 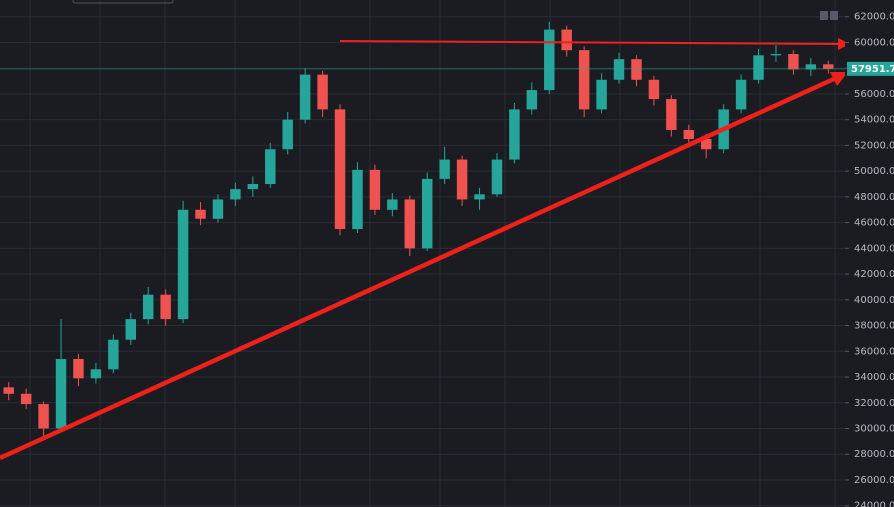 What do you see at coordinates (874, 171) in the screenshot?
I see `y-tick-label: 50000.00` at bounding box center [874, 171].